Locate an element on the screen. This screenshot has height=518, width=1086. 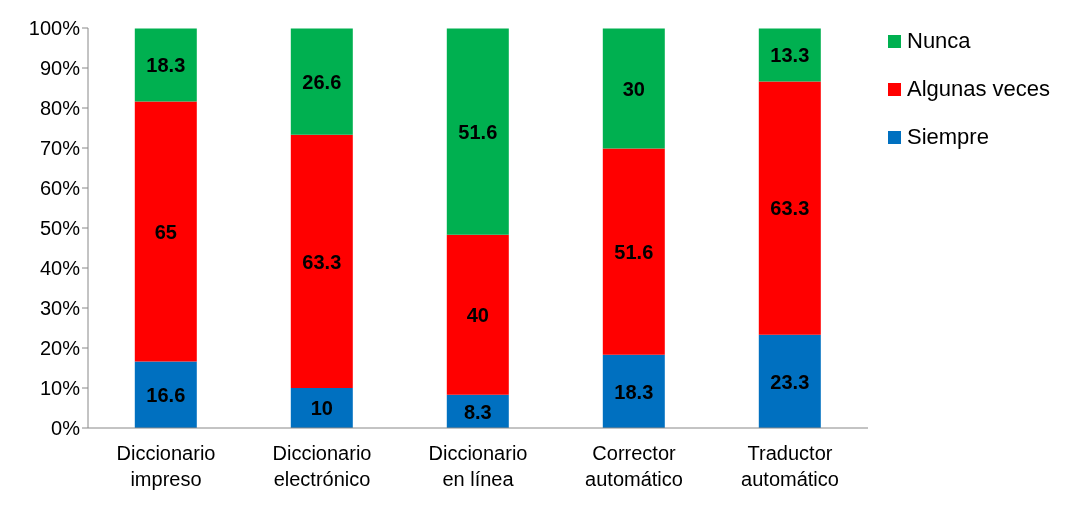
y-tick-label: 80% is located at coordinates (60, 108).